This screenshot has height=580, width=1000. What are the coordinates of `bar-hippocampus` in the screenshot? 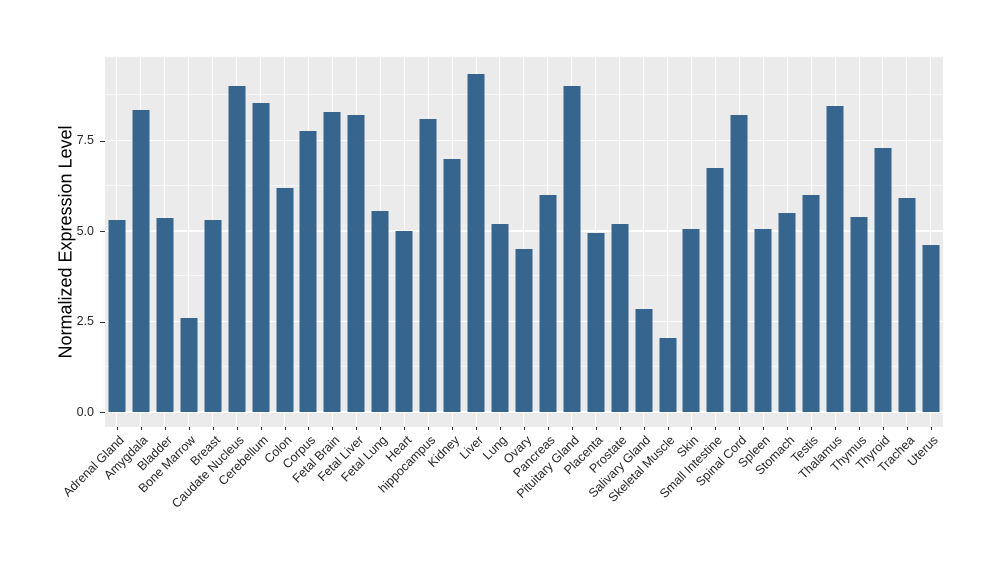 It's located at (428, 265).